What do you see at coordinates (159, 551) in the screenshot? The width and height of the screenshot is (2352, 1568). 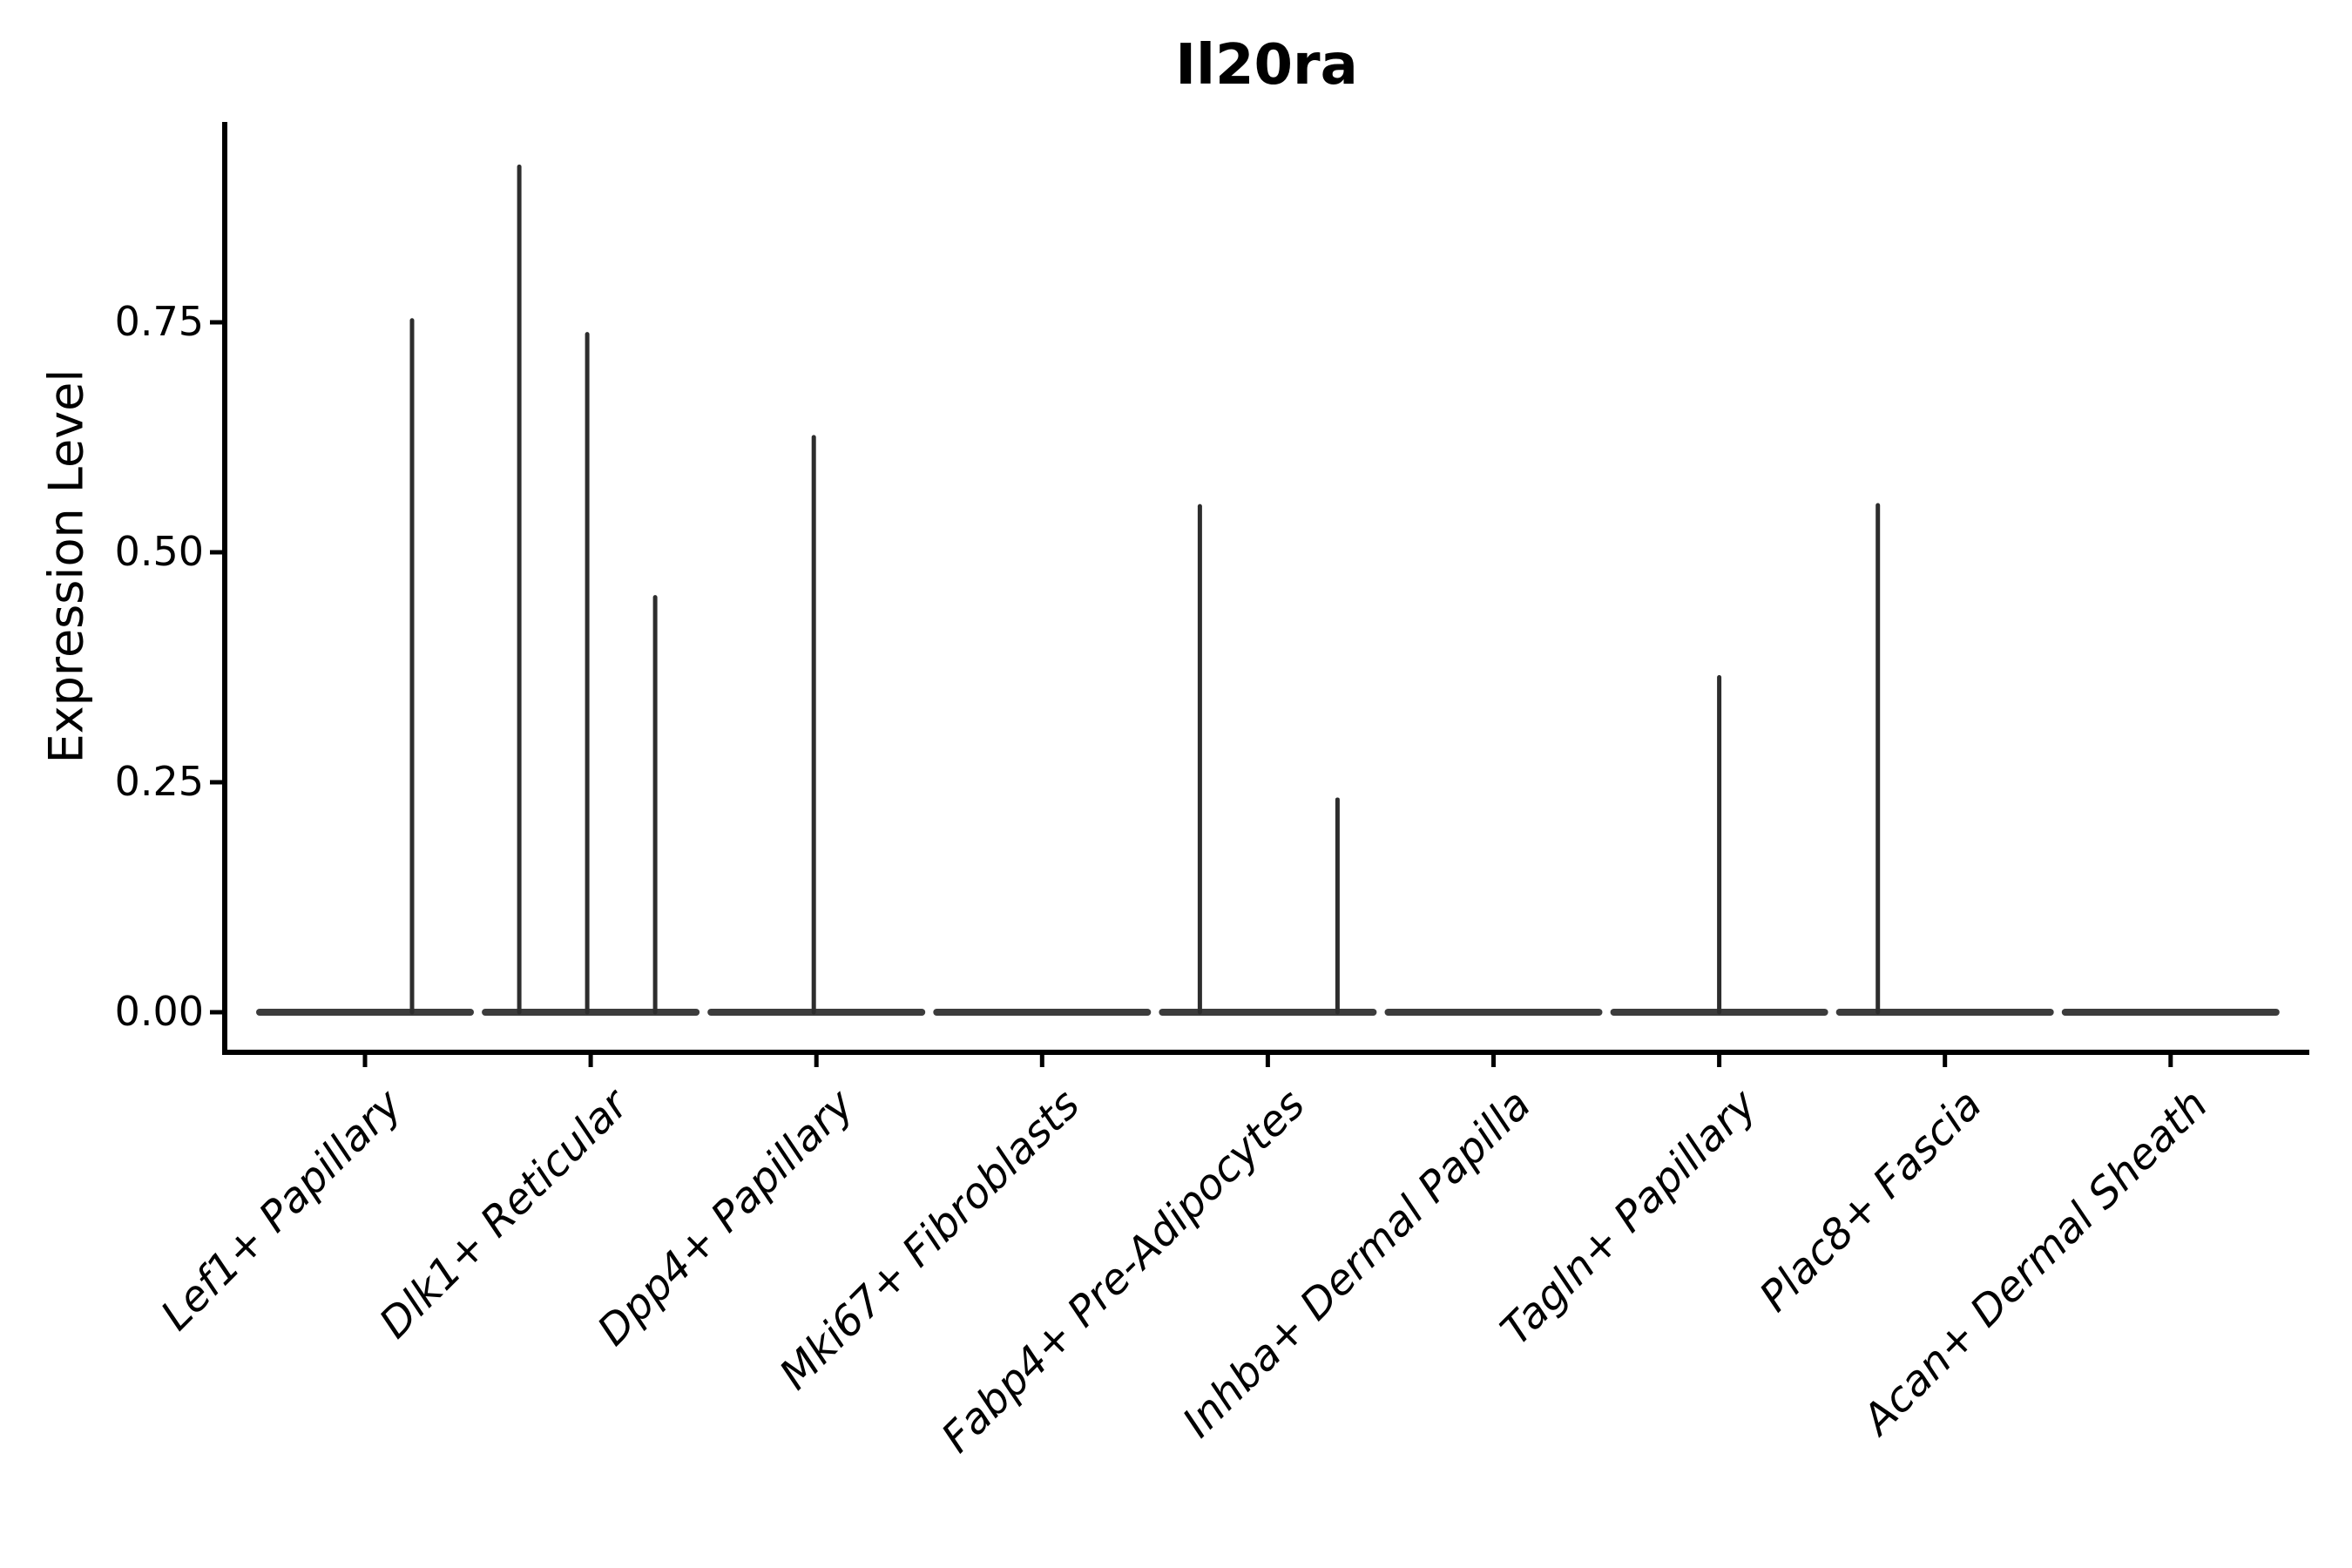 I see `y-tick-label: 0.50` at bounding box center [159, 551].